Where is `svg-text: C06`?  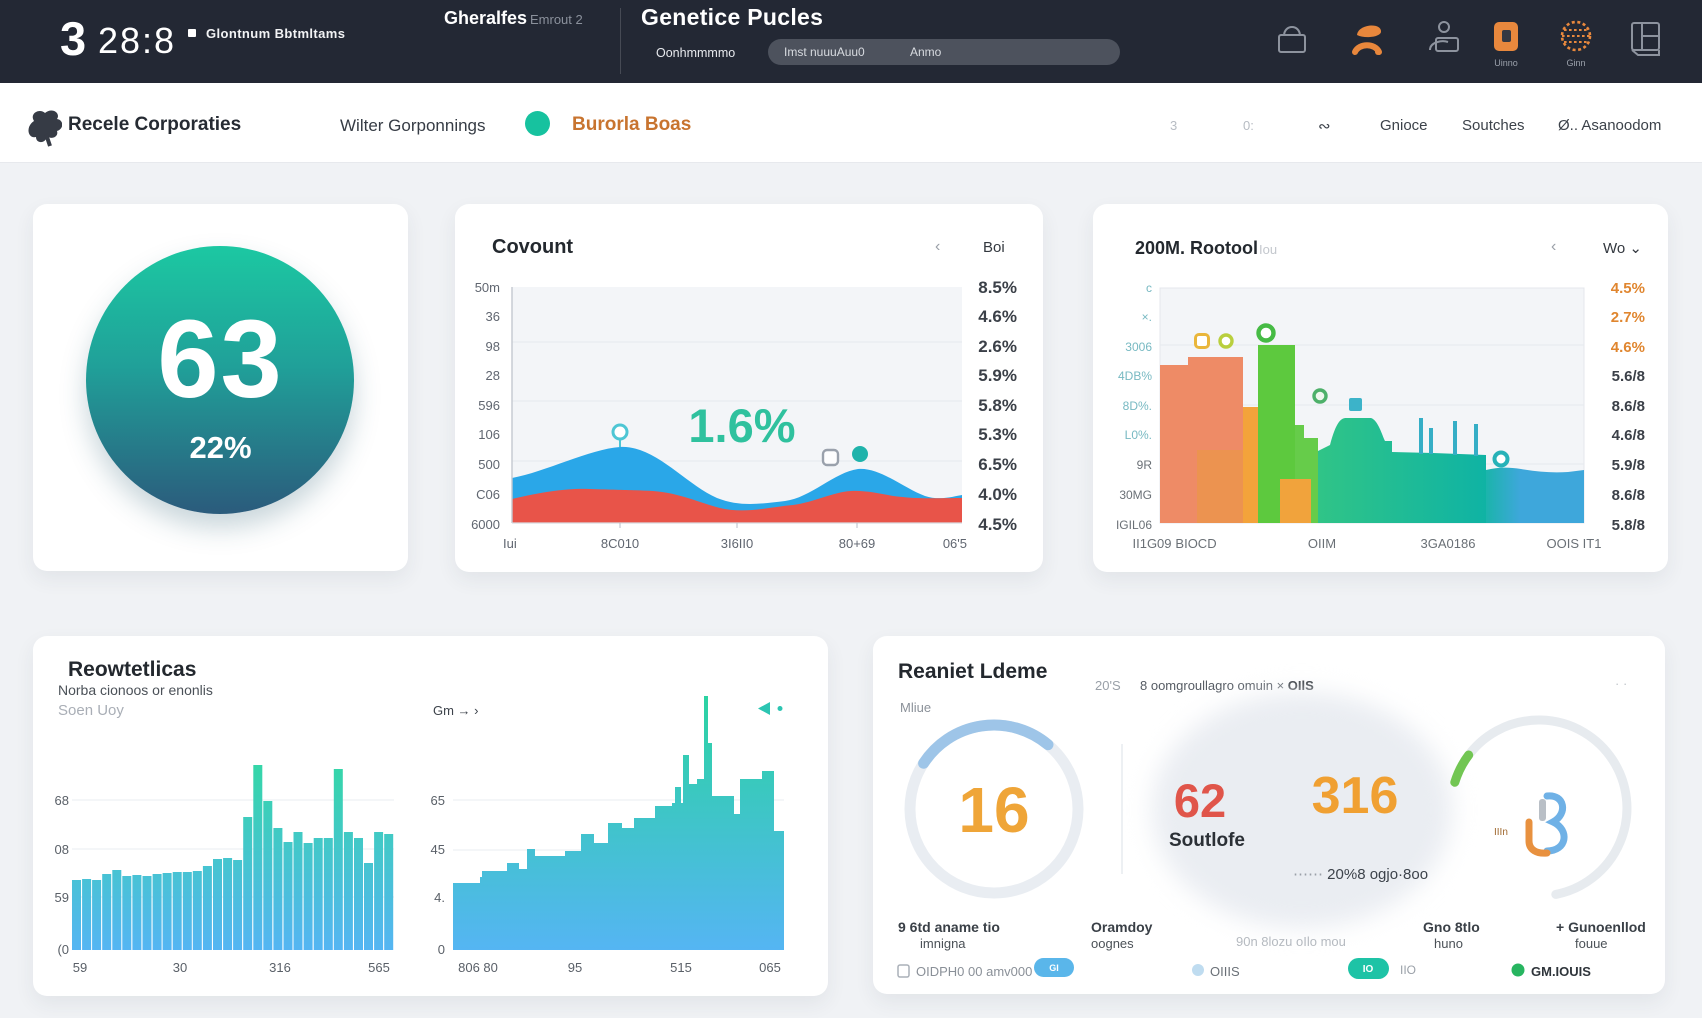 svg-text: C06 is located at coordinates (488, 494).